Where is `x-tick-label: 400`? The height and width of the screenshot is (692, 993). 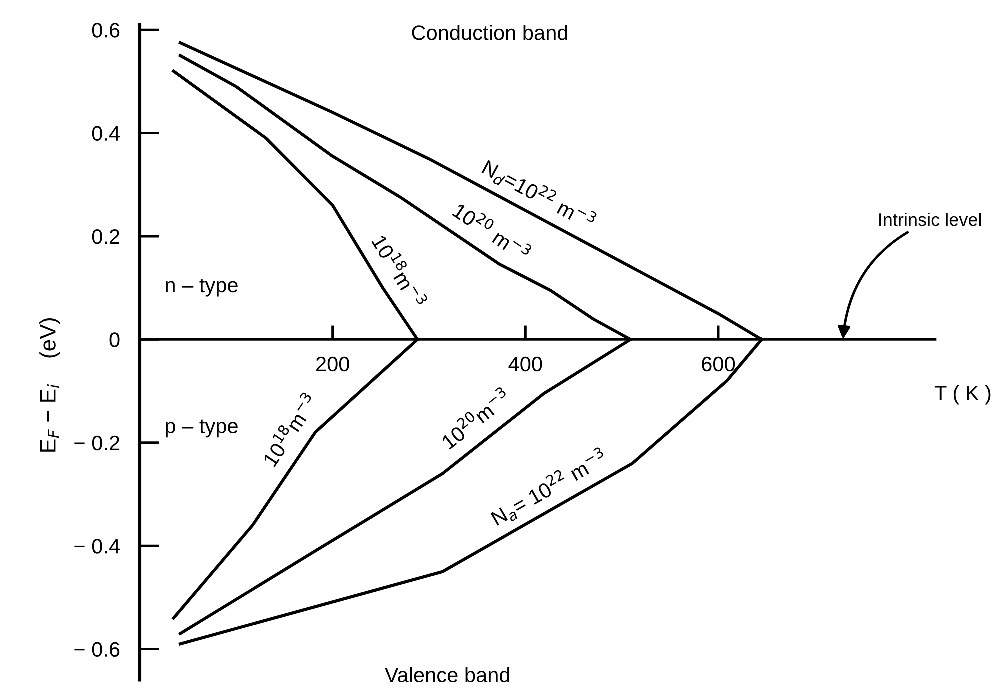
x-tick-label: 400 is located at coordinates (525, 364).